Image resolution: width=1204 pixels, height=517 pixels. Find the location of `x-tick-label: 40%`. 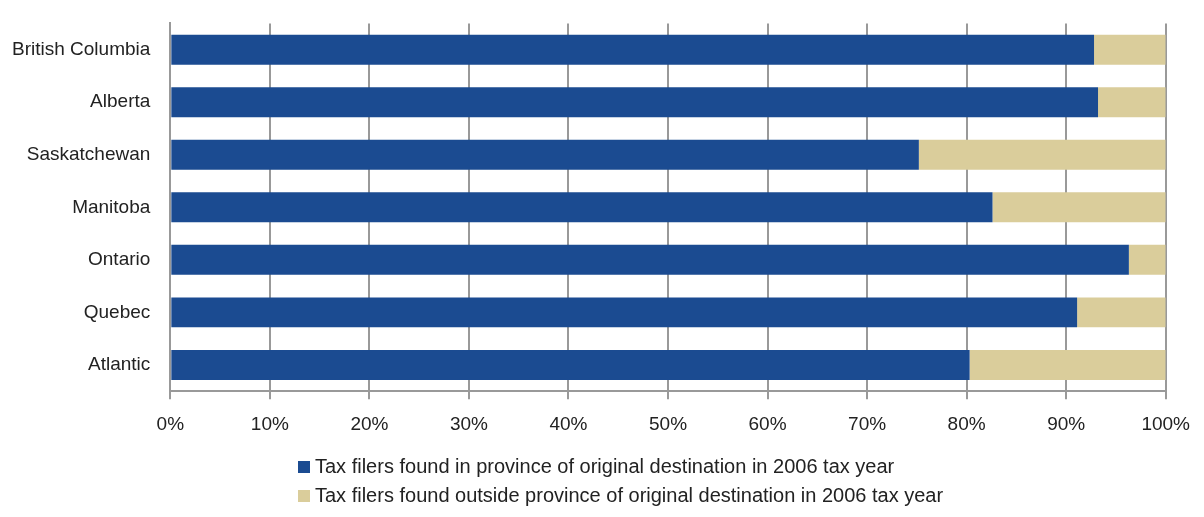

x-tick-label: 40% is located at coordinates (568, 423).